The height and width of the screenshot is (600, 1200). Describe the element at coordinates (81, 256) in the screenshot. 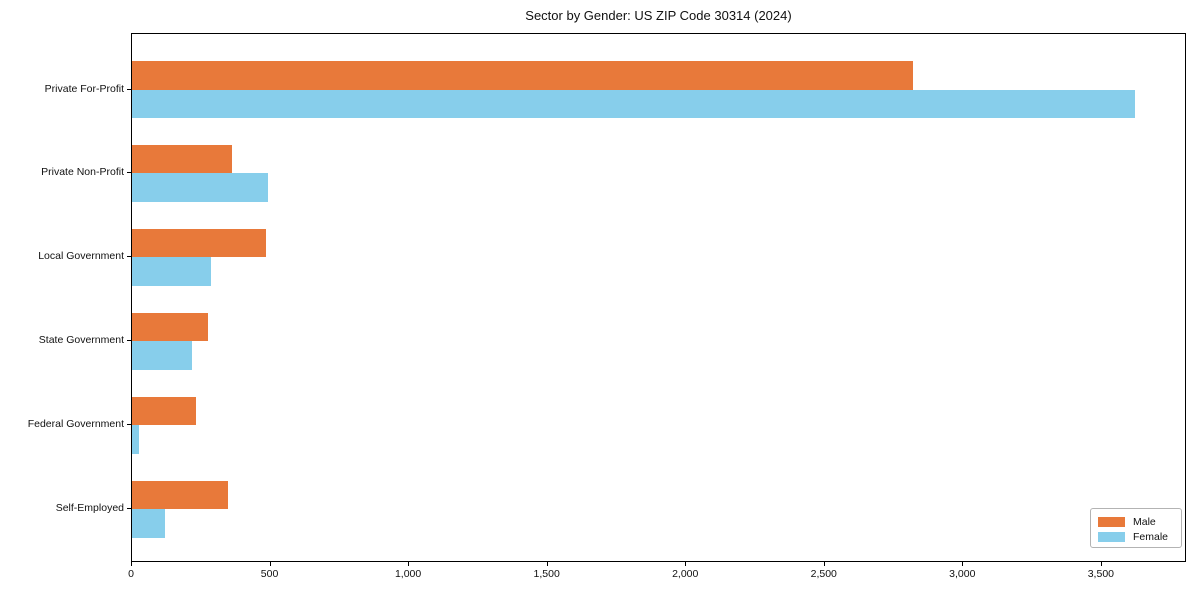

I see `y-tick-label: Local Government` at that location.